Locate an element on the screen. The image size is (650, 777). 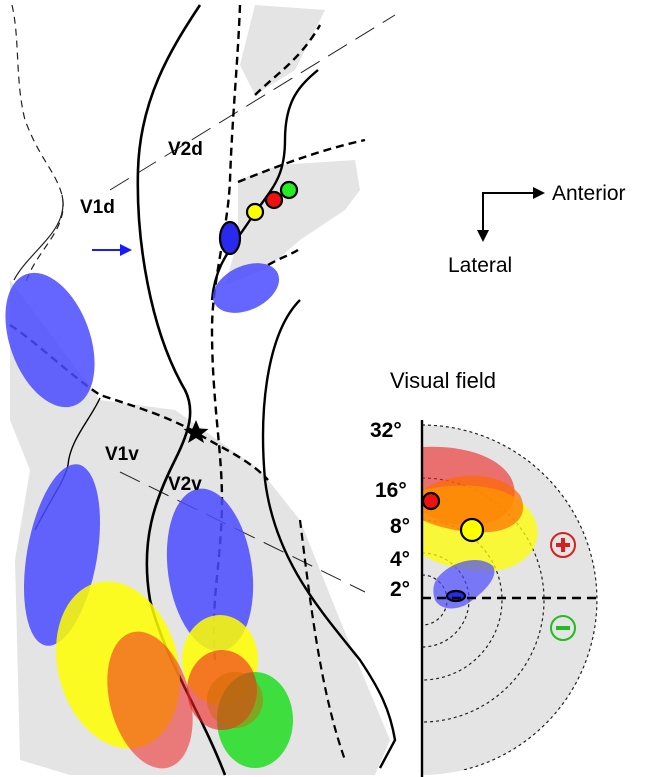
vf-marker-yellow is located at coordinates (472, 530).